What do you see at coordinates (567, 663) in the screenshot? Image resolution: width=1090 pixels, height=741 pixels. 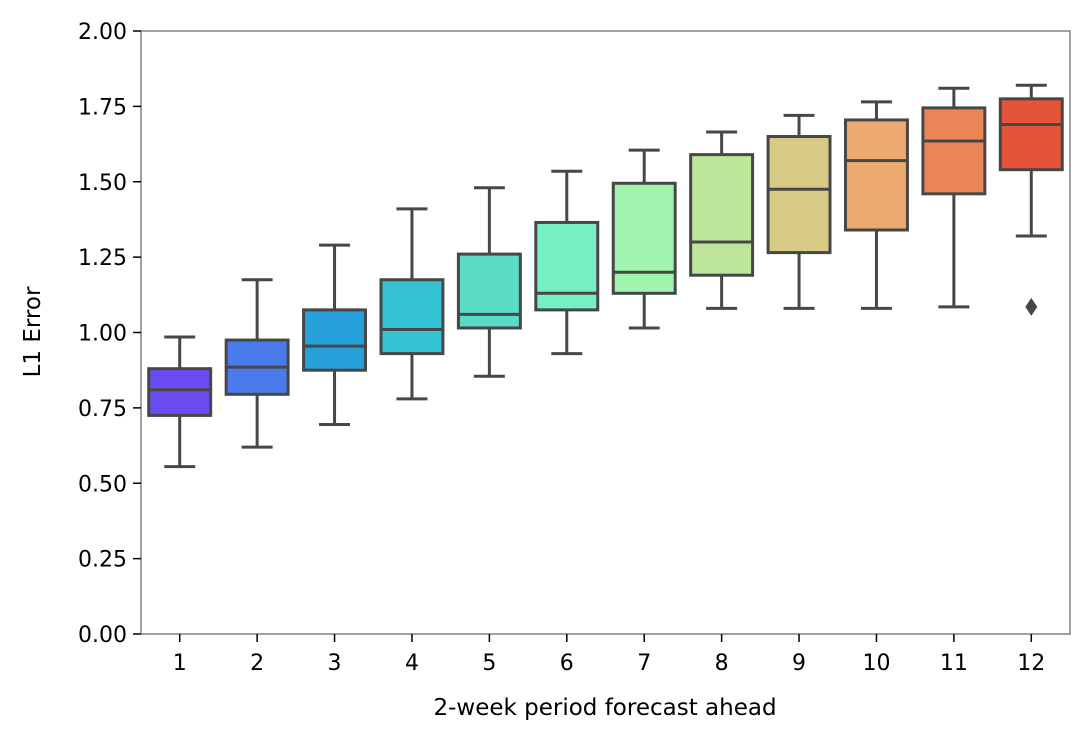 I see `x-tick-label: 6` at bounding box center [567, 663].